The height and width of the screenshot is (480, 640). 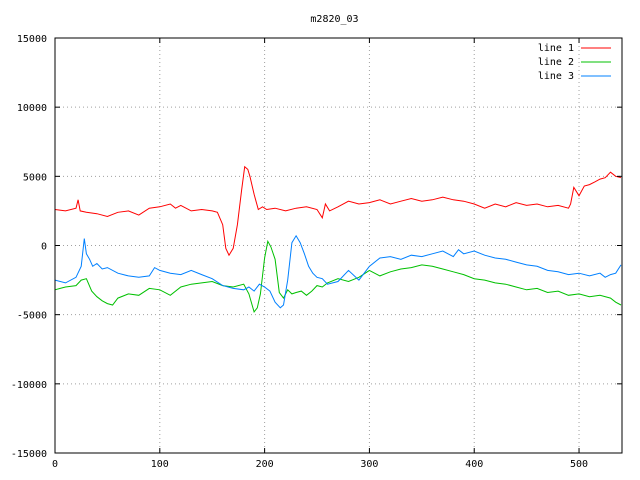 What do you see at coordinates (32, 316) in the screenshot?
I see `y-tick-label: -5000` at bounding box center [32, 316].